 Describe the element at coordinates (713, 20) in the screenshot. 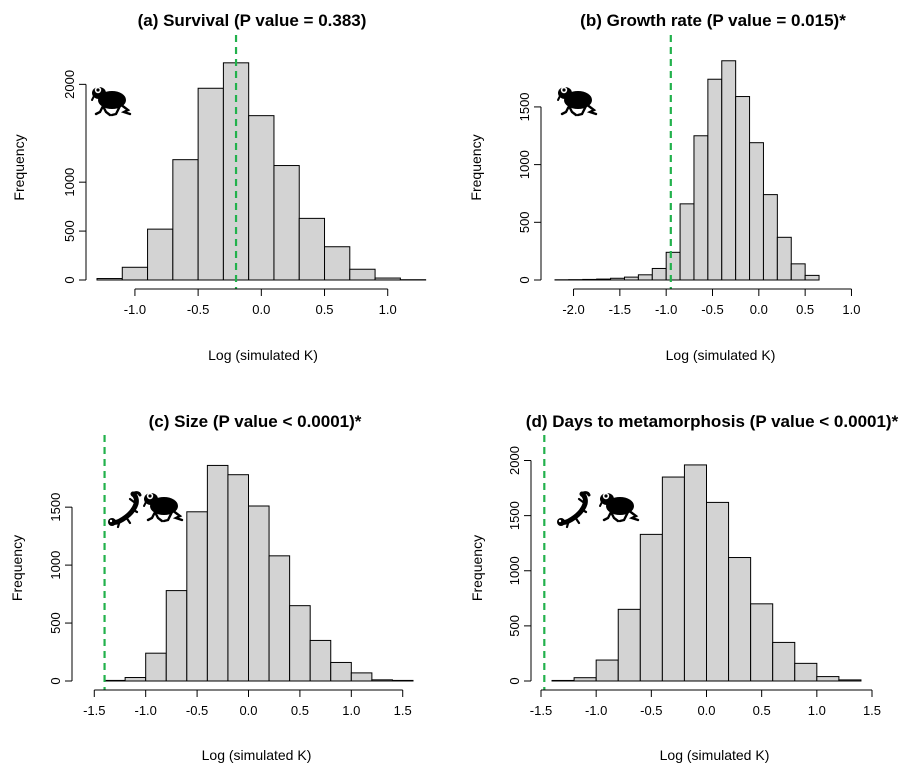

I see `panel-title: (b) Growth rate (P value = 0.015)*` at that location.